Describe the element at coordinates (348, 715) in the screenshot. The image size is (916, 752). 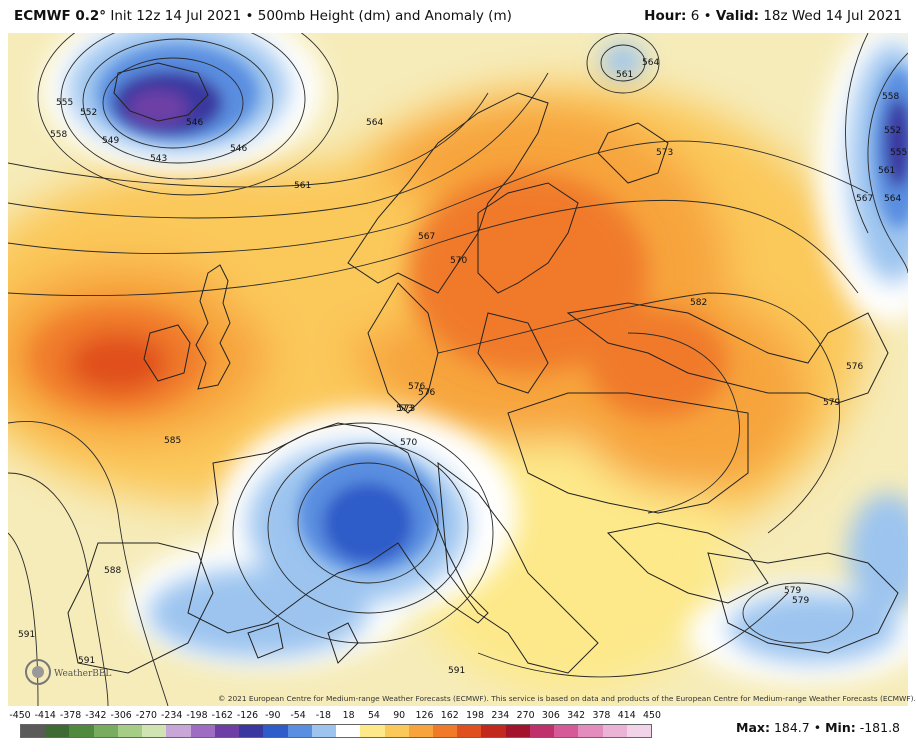
I see `colorbar-tick-label: 18` at that location.